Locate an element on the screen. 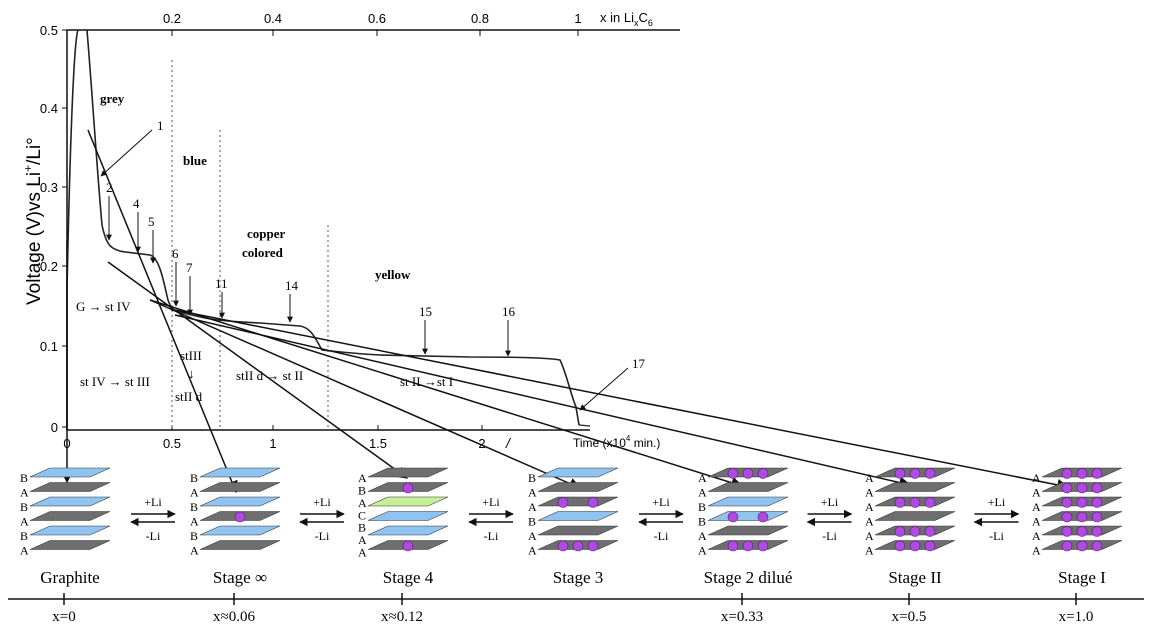  stage-name: Stage I is located at coordinates (1082, 577).